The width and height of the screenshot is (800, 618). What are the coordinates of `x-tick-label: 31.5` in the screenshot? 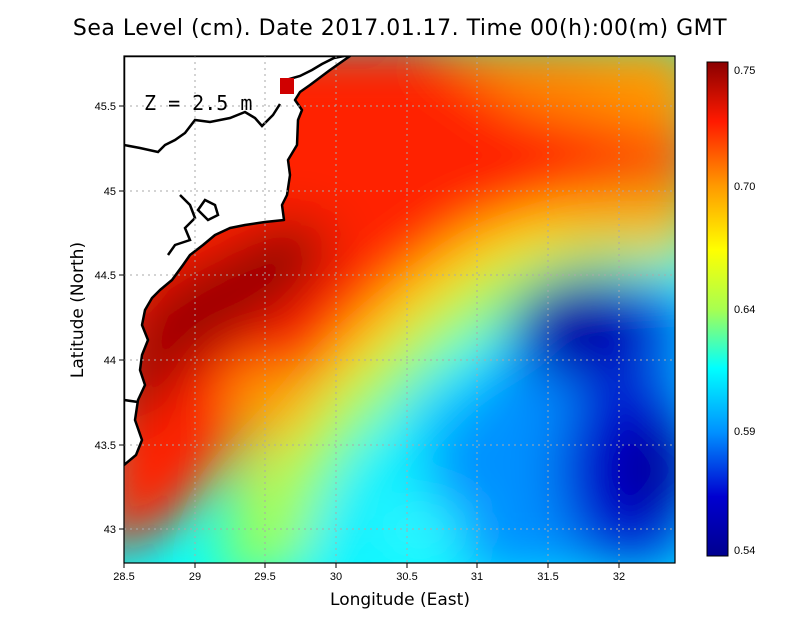 It's located at (547, 577).